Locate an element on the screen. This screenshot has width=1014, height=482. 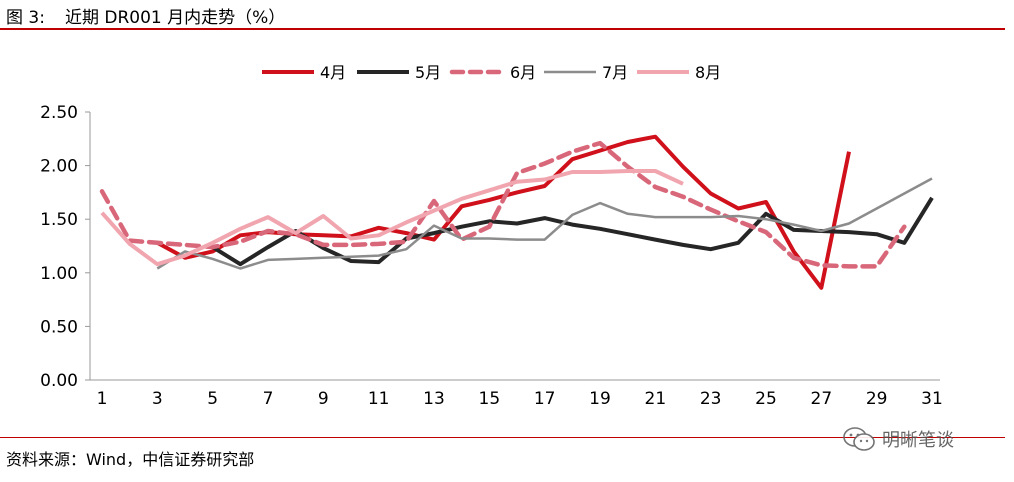
bottom-divider is located at coordinates (502, 437).